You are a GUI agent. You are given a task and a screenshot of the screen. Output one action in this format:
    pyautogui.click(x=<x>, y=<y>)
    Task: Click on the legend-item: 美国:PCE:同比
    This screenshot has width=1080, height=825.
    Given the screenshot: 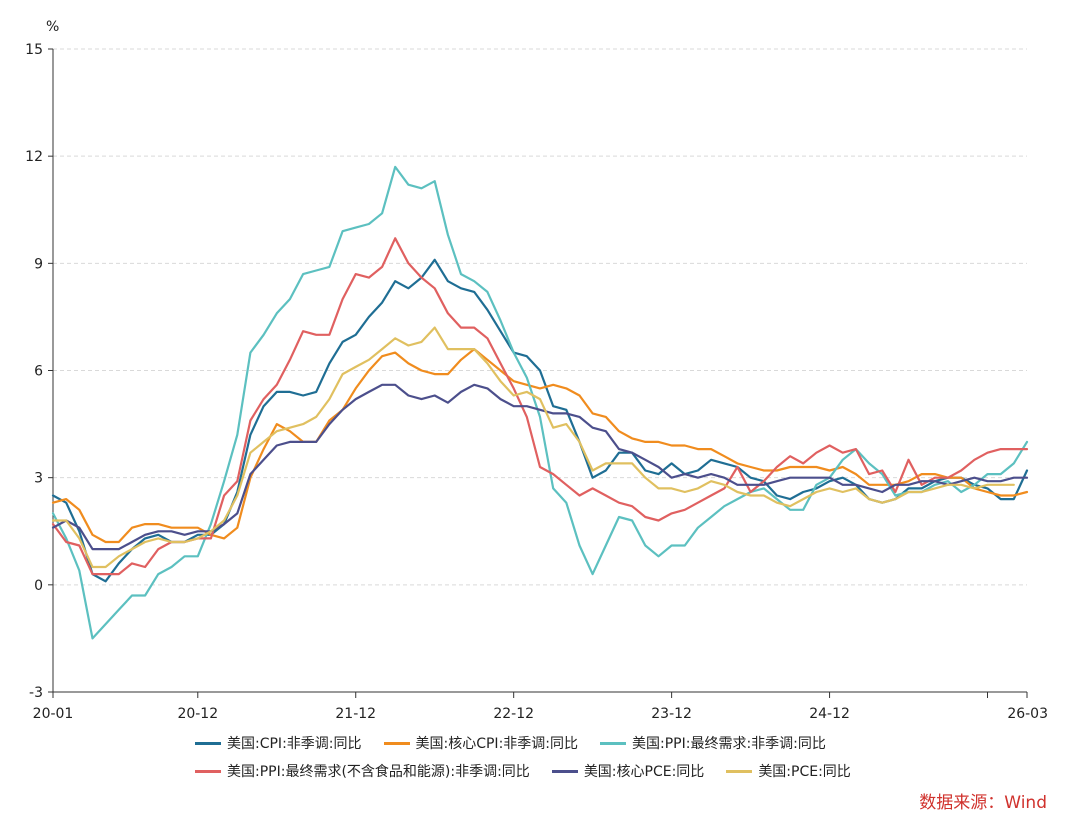 What is the action you would take?
    pyautogui.click(x=788, y=771)
    